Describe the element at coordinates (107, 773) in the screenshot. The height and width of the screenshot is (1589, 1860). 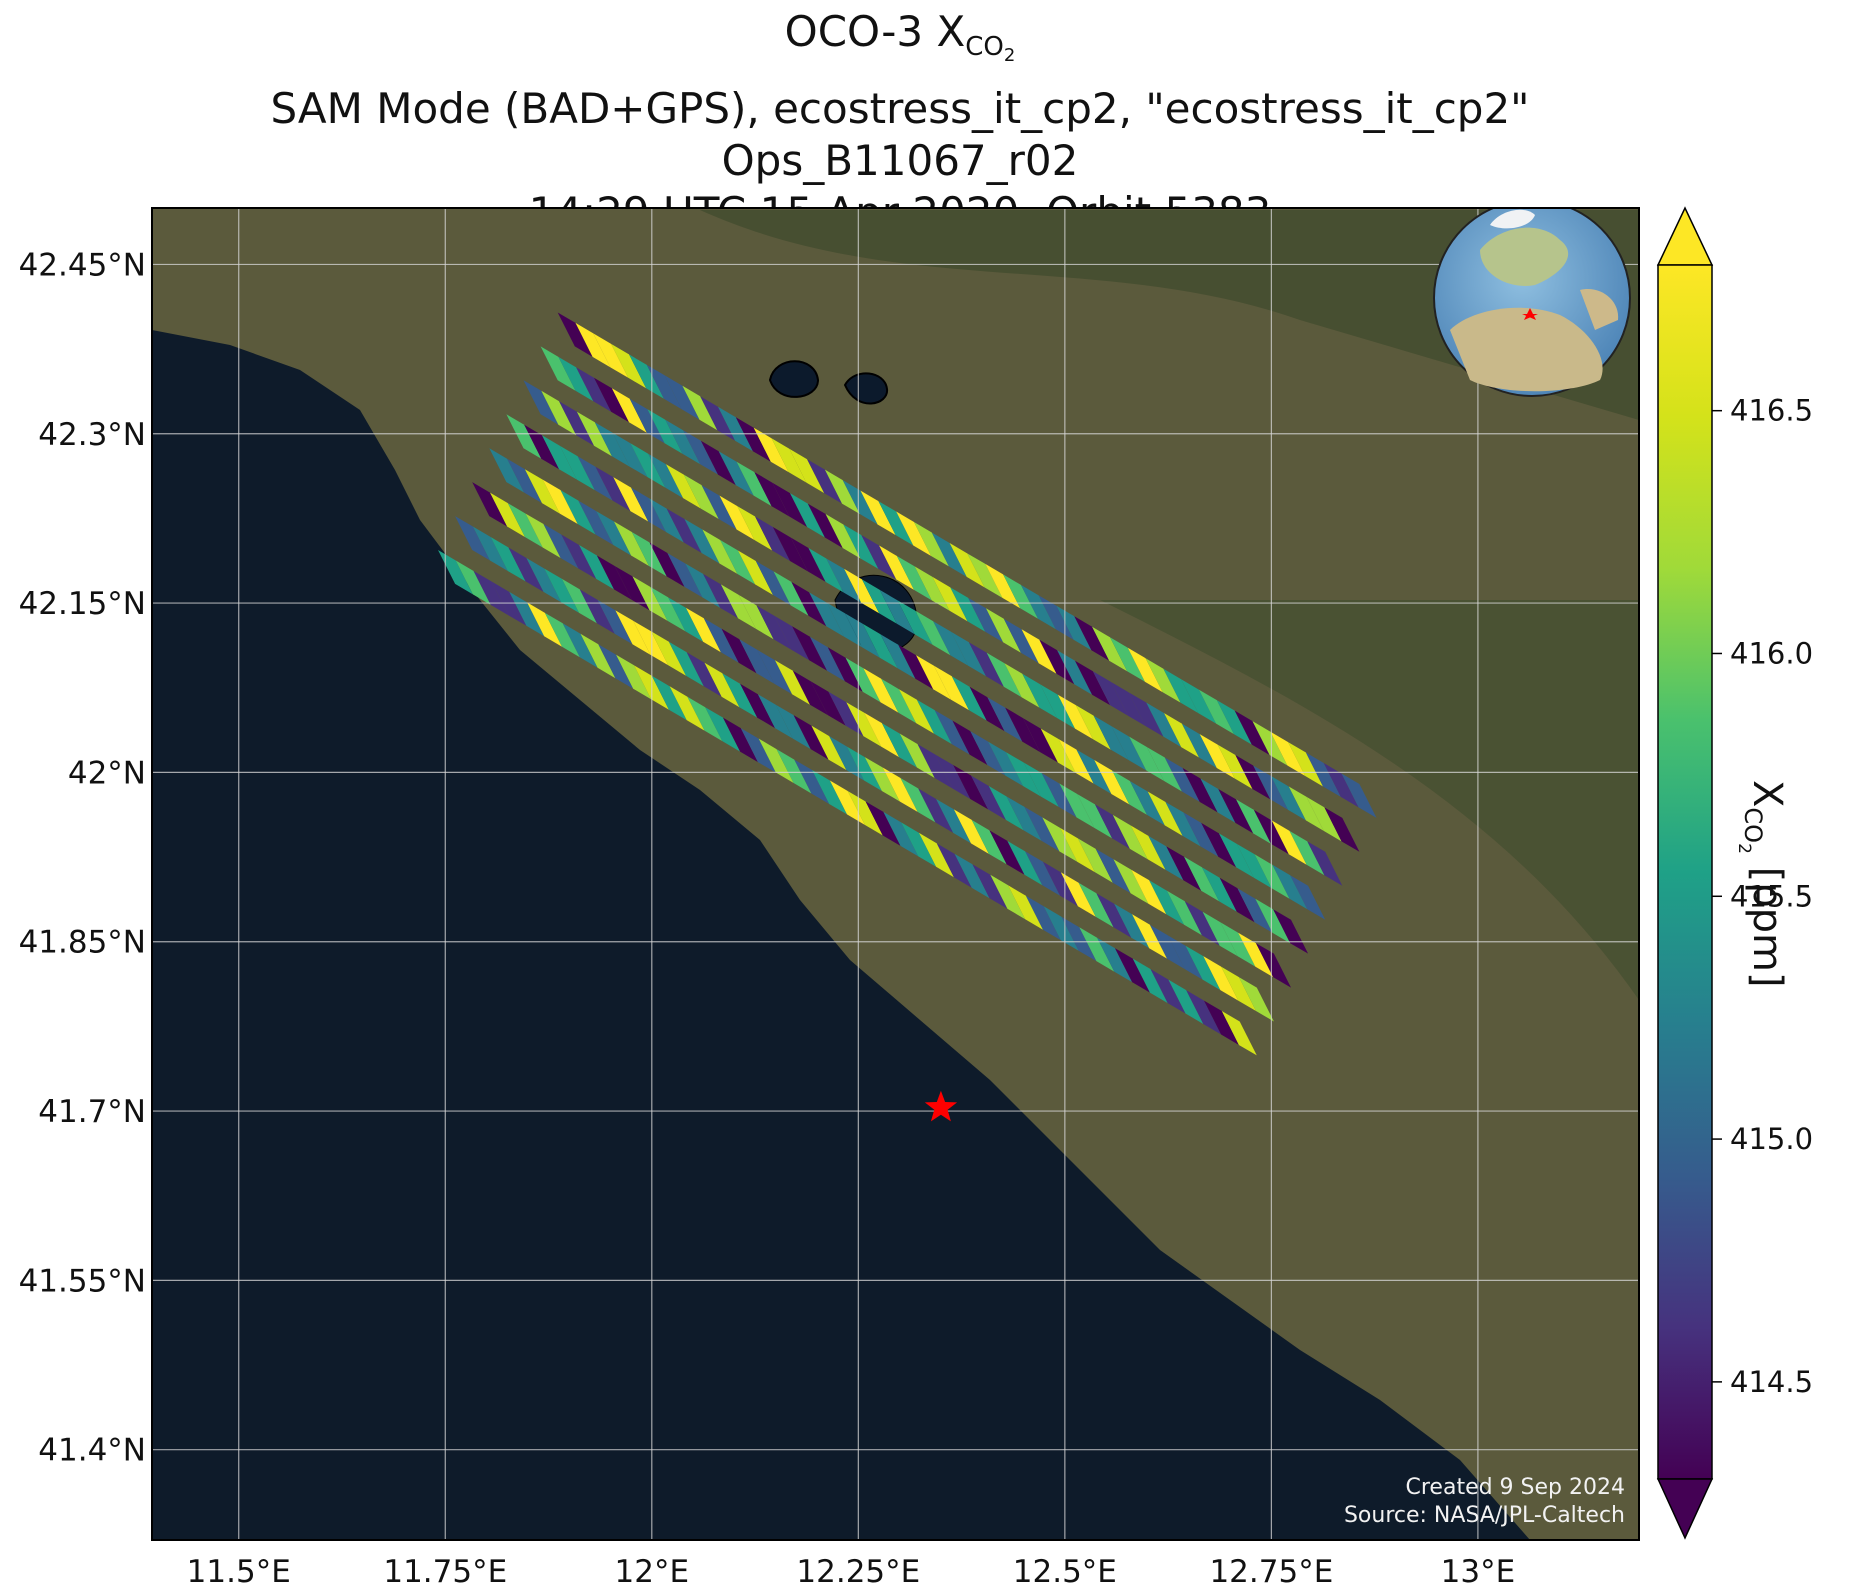
I see `lat-tick-label: 42°N` at that location.